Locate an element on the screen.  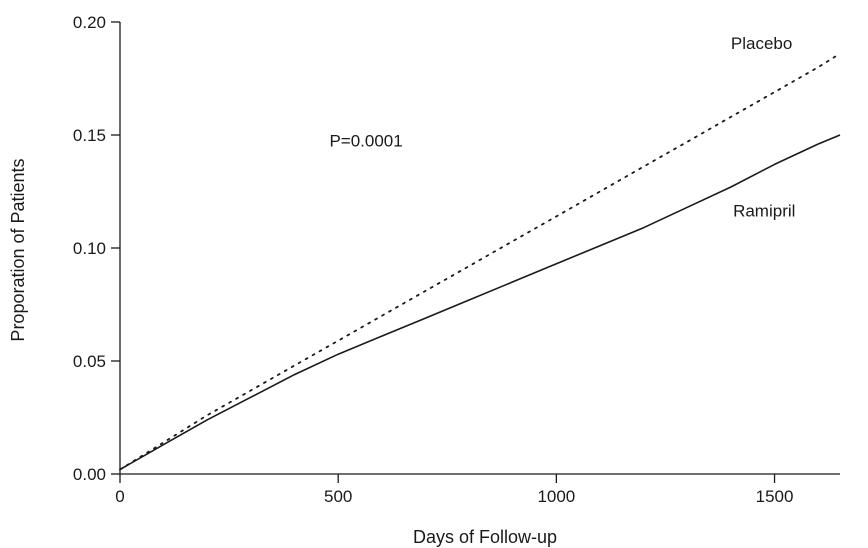
x-axis-title: Days of Follow-up is located at coordinates (485, 537).